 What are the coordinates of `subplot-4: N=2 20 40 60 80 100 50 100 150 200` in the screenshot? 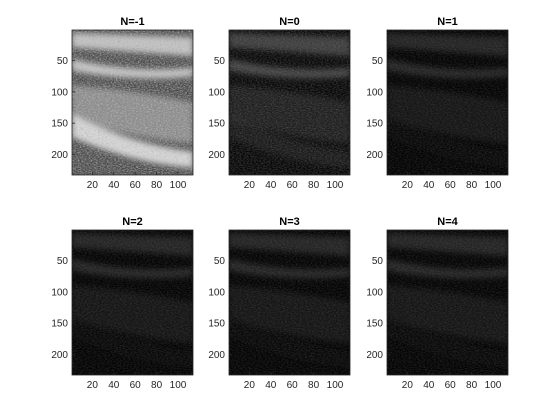 It's located at (122, 303).